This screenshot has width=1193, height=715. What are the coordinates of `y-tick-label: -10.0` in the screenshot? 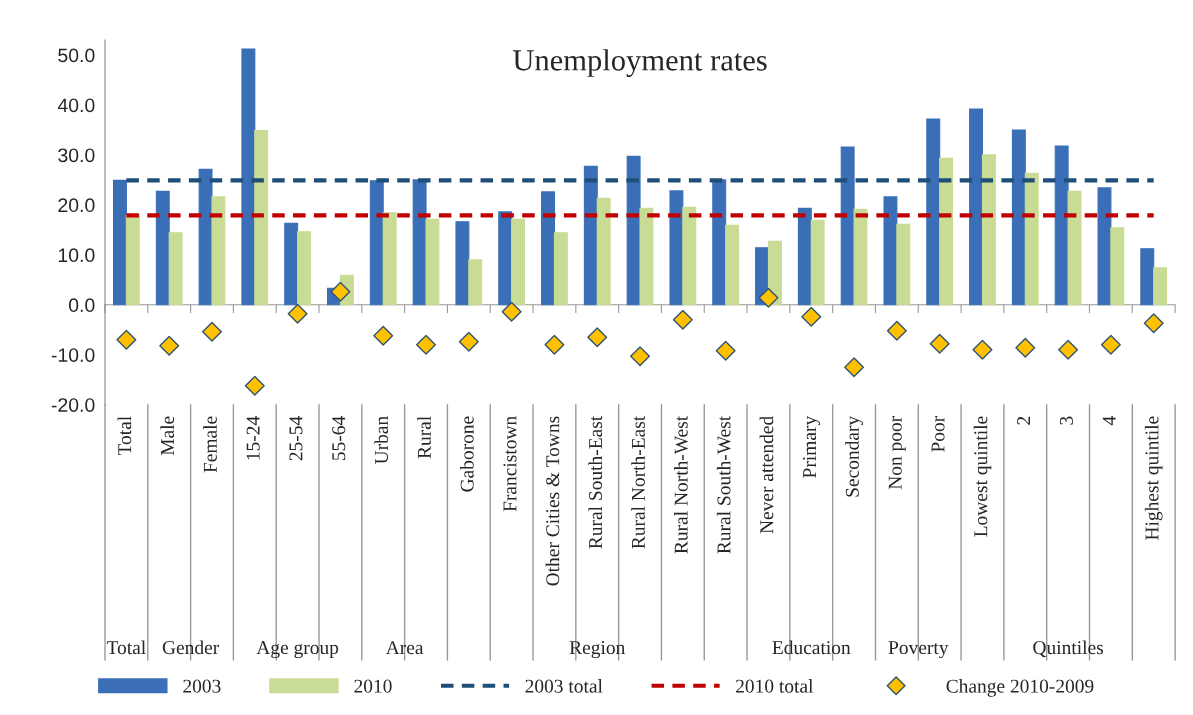 It's located at (73, 355).